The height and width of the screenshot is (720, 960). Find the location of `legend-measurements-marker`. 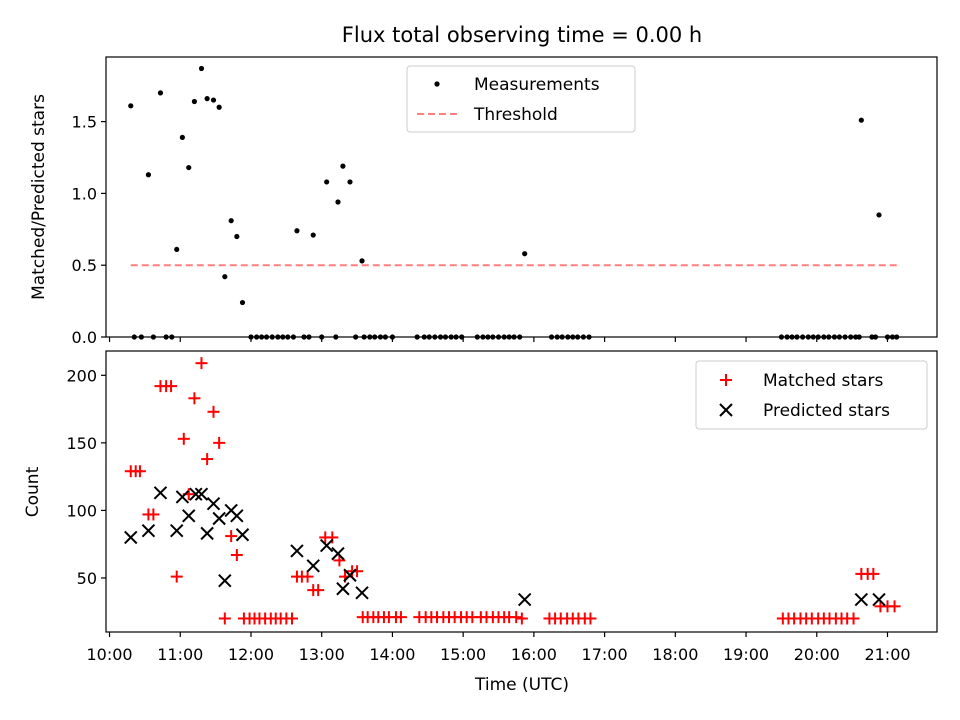

legend-measurements-marker is located at coordinates (437, 84).